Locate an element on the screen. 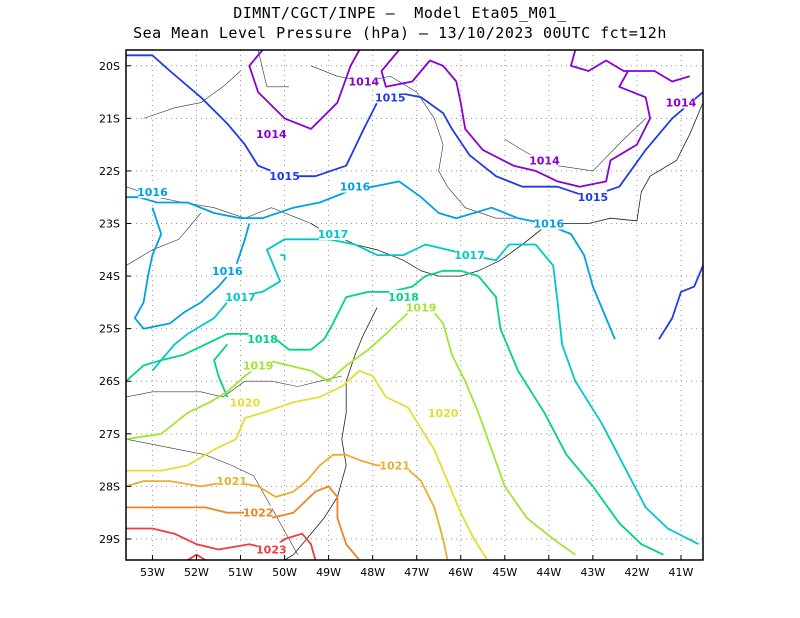 The height and width of the screenshot is (618, 800). y-tick-label: 29S is located at coordinates (109, 539).